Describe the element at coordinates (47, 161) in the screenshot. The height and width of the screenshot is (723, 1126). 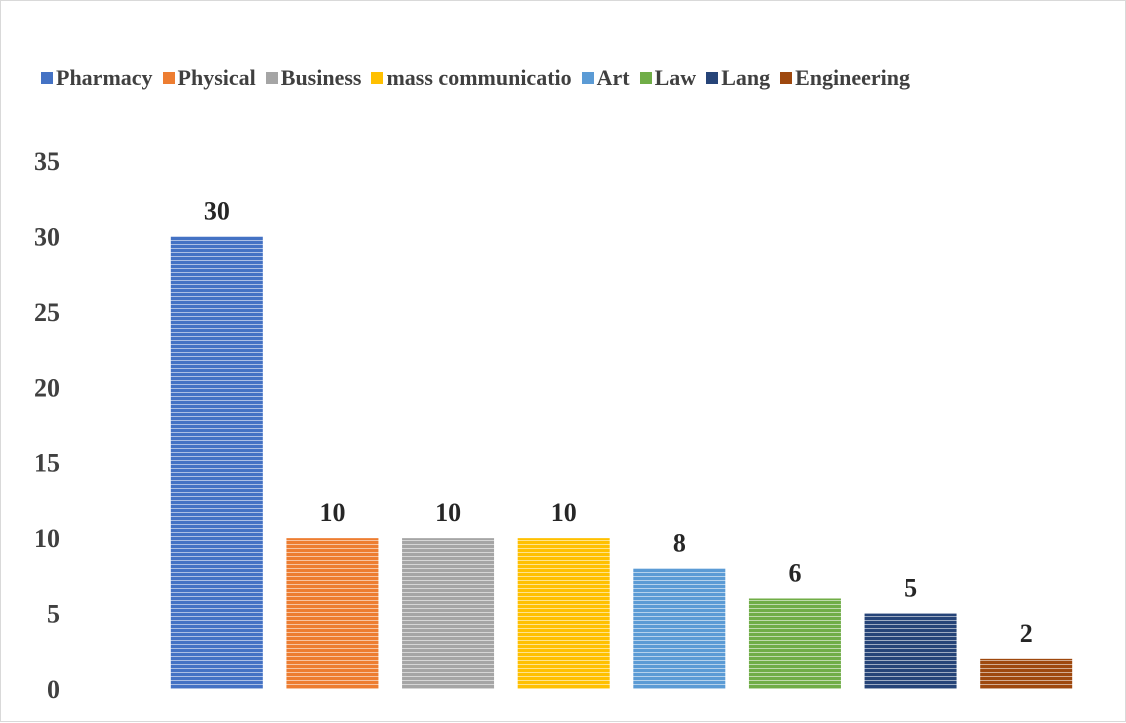
I see `y-tick-label: 35` at that location.